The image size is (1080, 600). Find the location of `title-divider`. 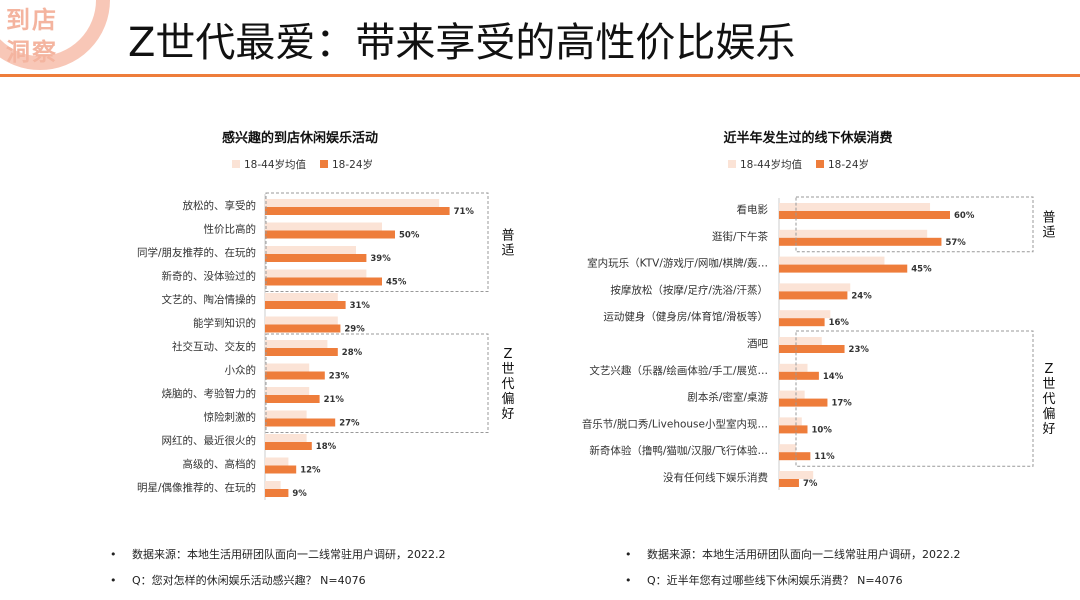

title-divider is located at coordinates (540, 75).